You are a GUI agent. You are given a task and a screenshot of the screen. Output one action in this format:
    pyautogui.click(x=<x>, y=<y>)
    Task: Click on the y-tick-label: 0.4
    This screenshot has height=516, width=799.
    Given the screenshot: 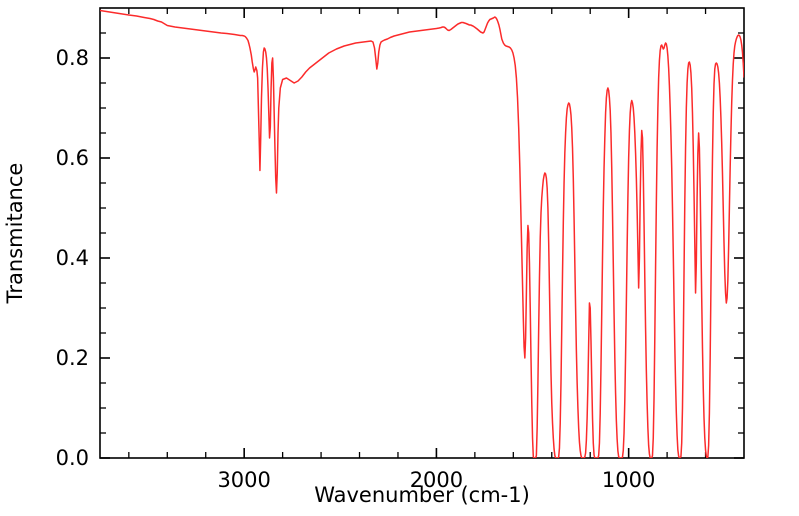 What is the action you would take?
    pyautogui.click(x=72, y=258)
    